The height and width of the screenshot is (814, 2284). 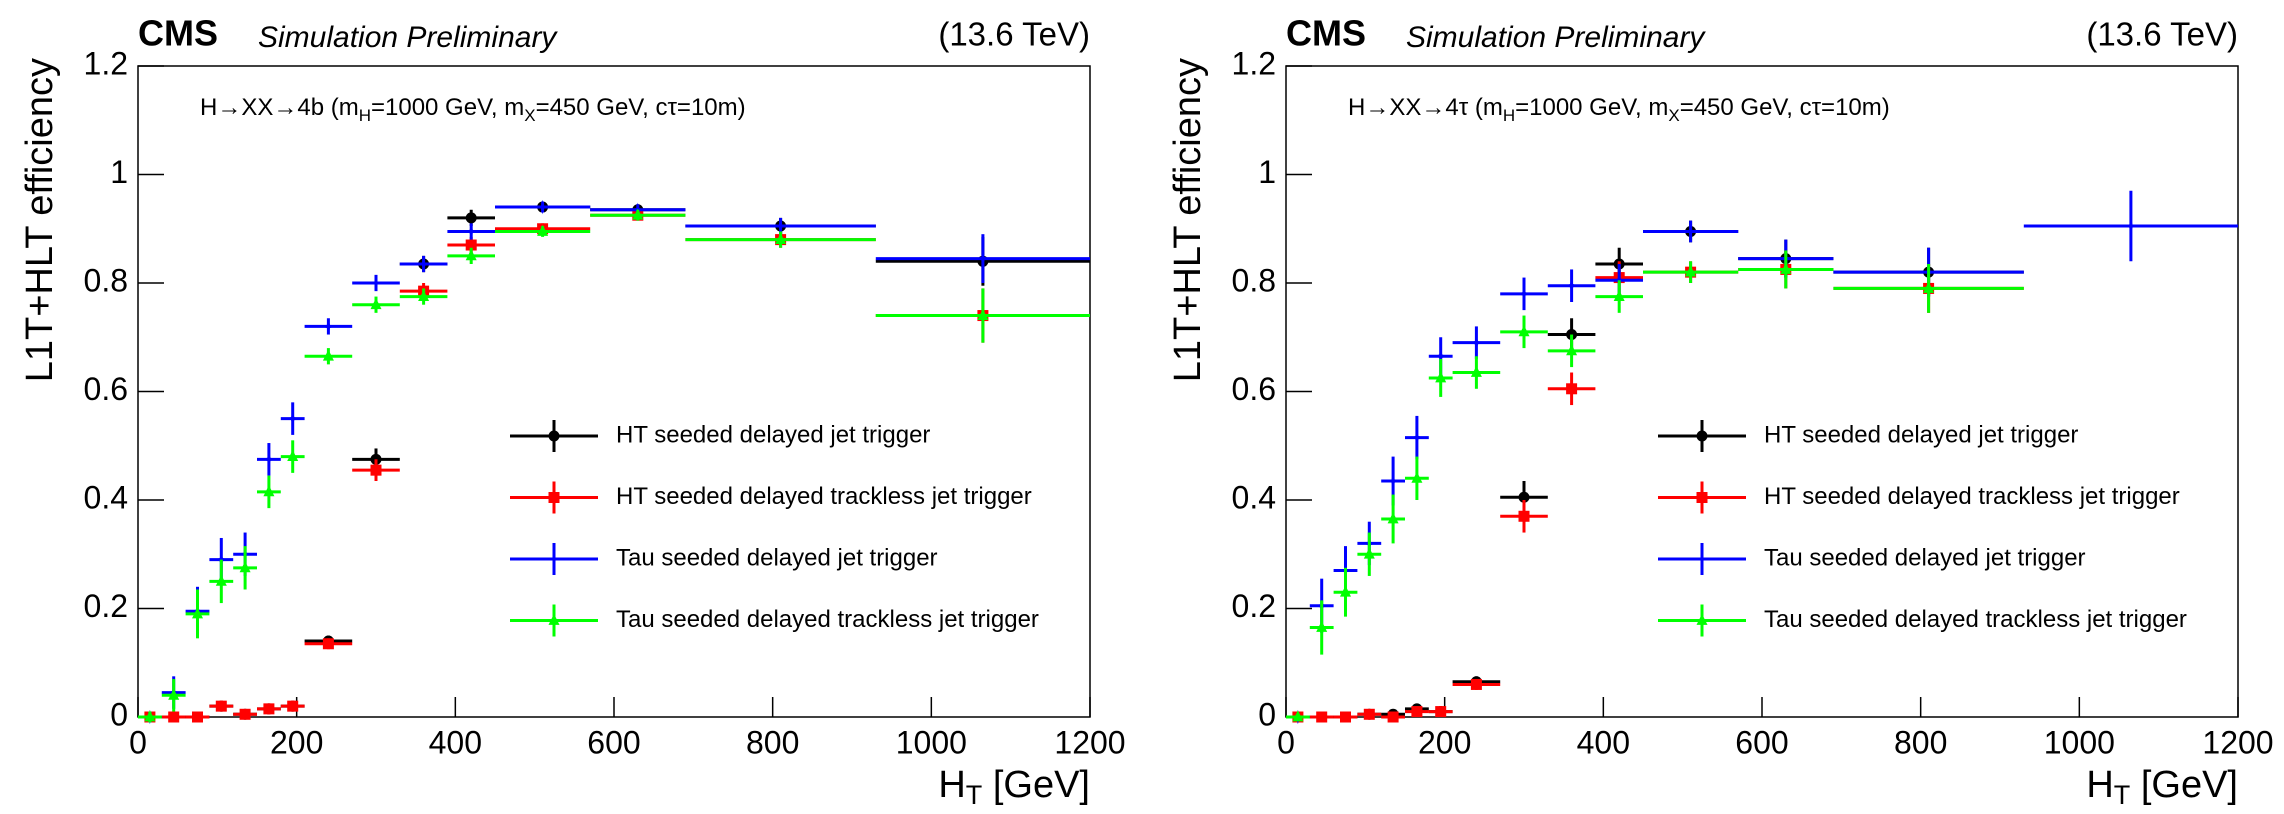 I want to click on legend-label: Tau seeded delayed jet trigger, so click(x=777, y=557).